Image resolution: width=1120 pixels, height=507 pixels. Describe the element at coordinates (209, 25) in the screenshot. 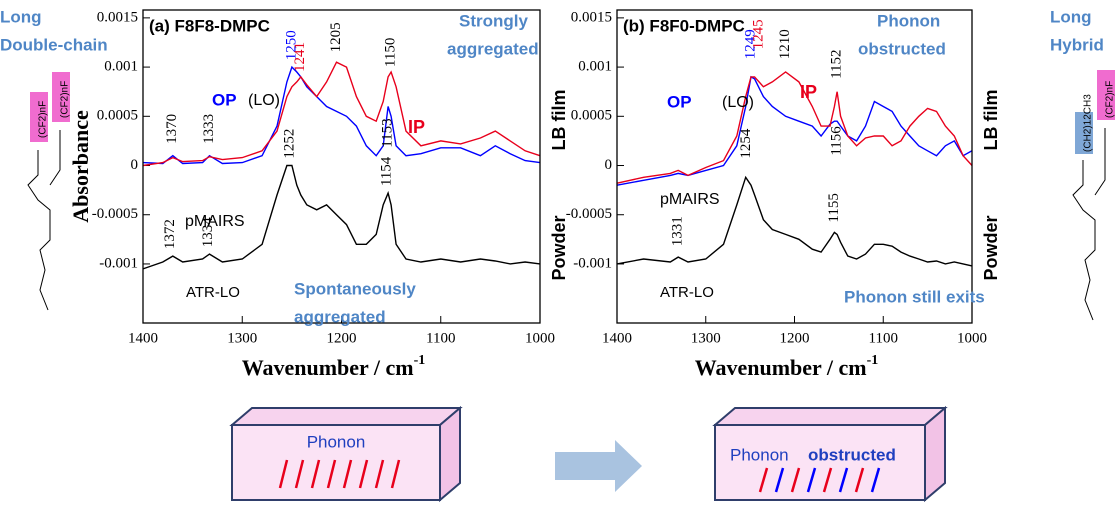

I see `chart-title: (a) F8F8-DMPC` at that location.